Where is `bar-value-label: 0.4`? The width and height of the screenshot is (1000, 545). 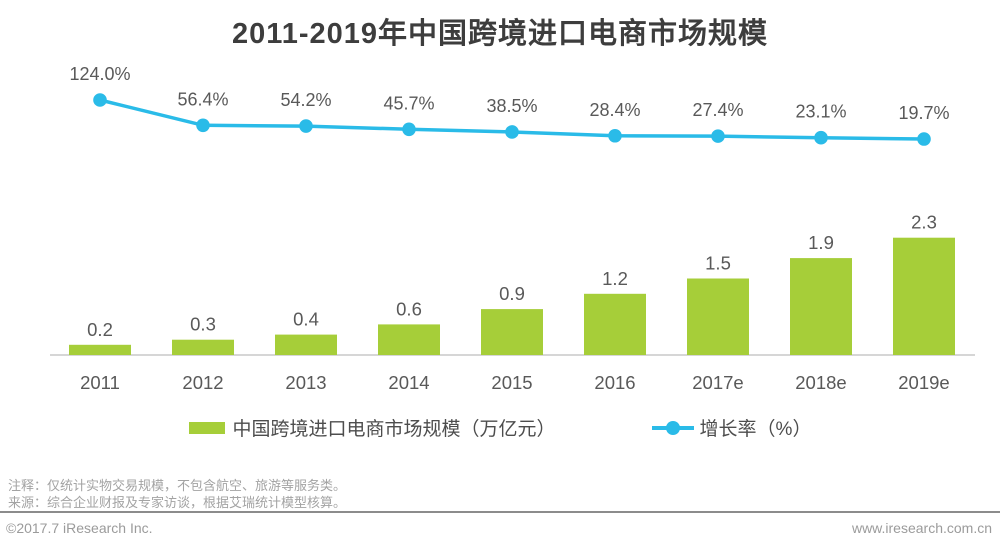
bar-value-label: 0.4 is located at coordinates (306, 319).